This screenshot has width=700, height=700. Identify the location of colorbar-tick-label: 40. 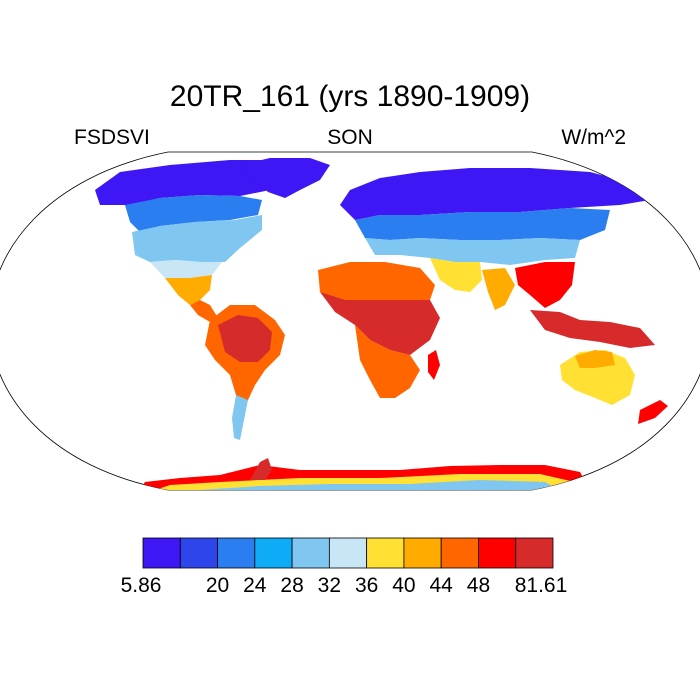
(404, 585).